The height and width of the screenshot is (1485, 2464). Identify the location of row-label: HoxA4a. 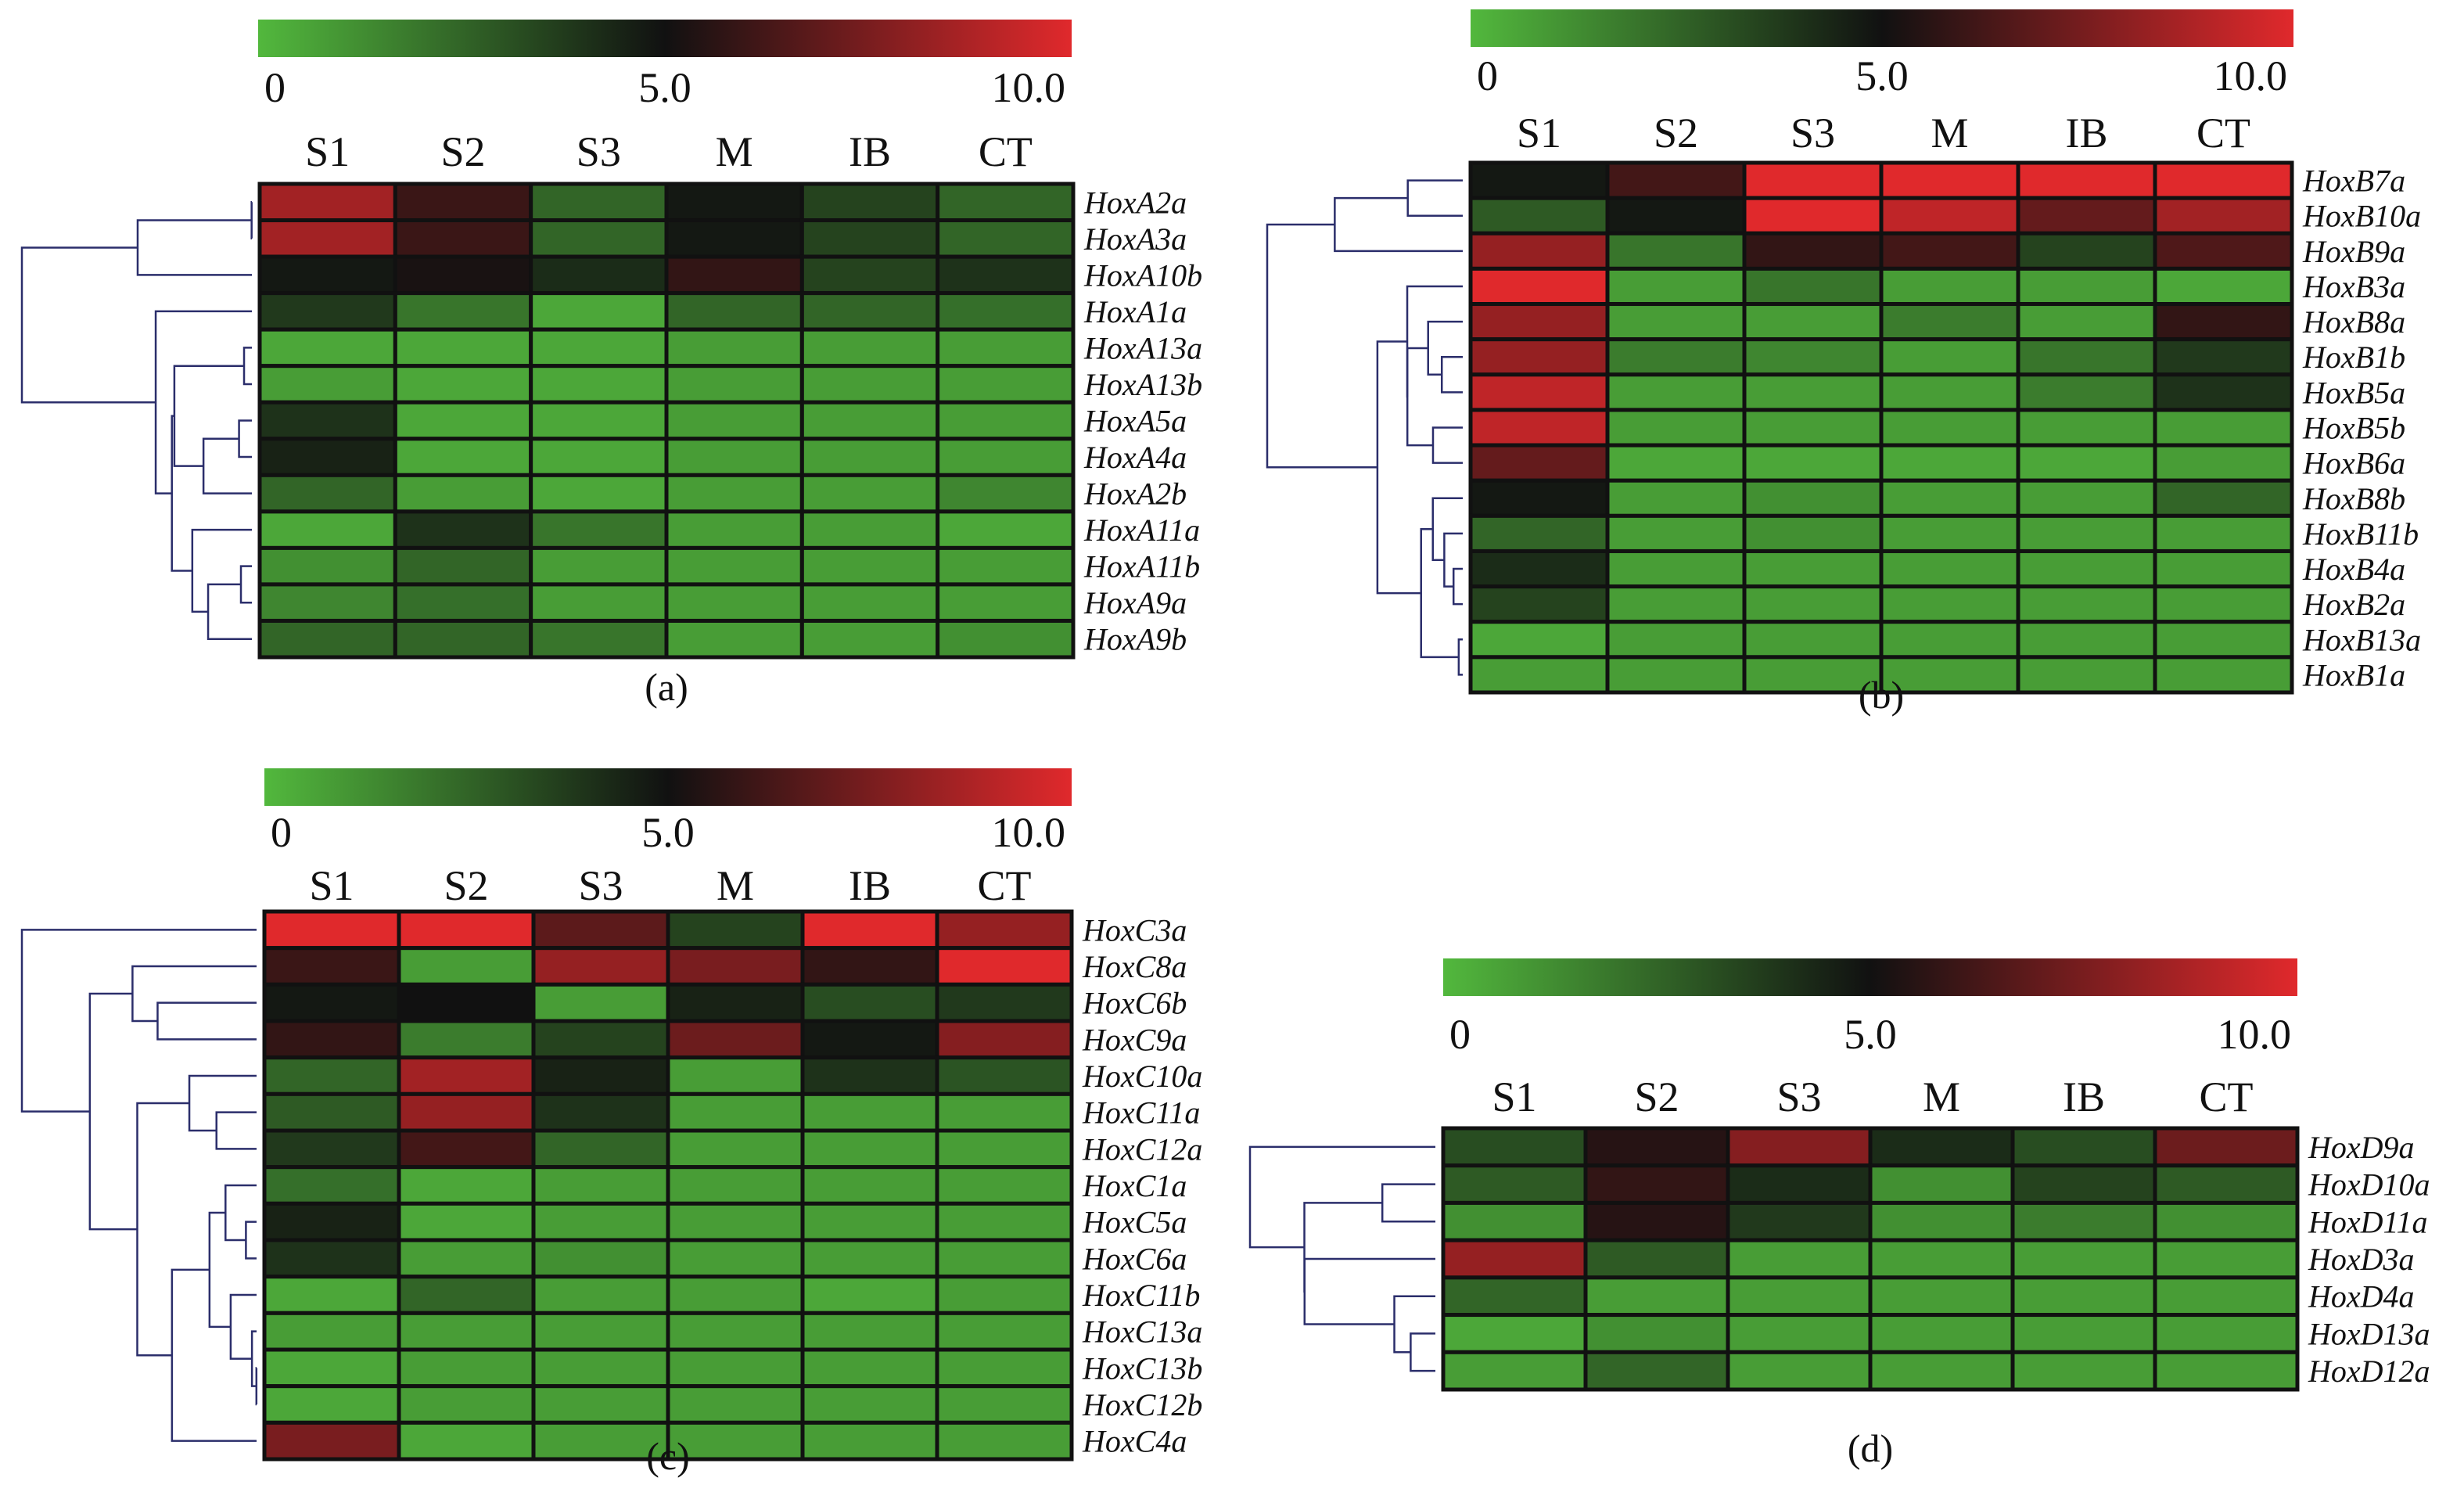
(1135, 458).